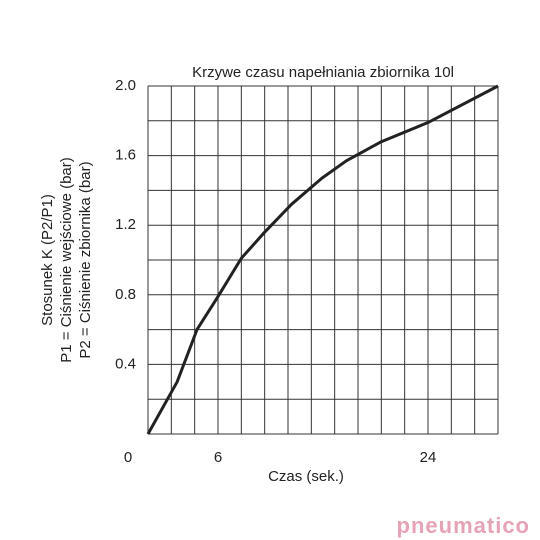 The height and width of the screenshot is (540, 540). I want to click on y-tick-label: 2.0, so click(125, 85).